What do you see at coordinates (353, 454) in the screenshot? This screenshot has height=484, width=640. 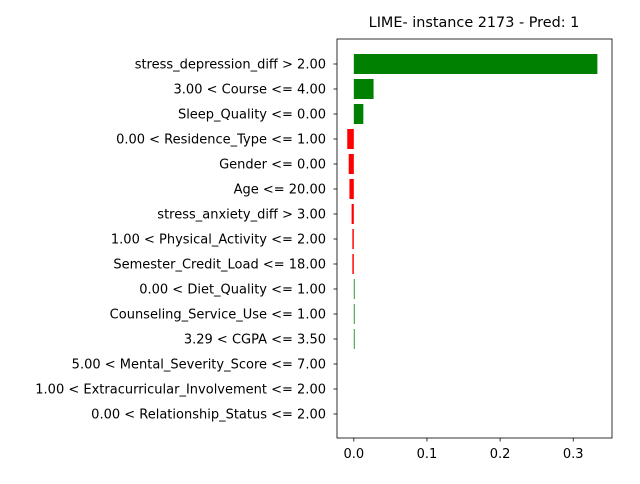 I see `x-tick-label: 0.0` at bounding box center [353, 454].